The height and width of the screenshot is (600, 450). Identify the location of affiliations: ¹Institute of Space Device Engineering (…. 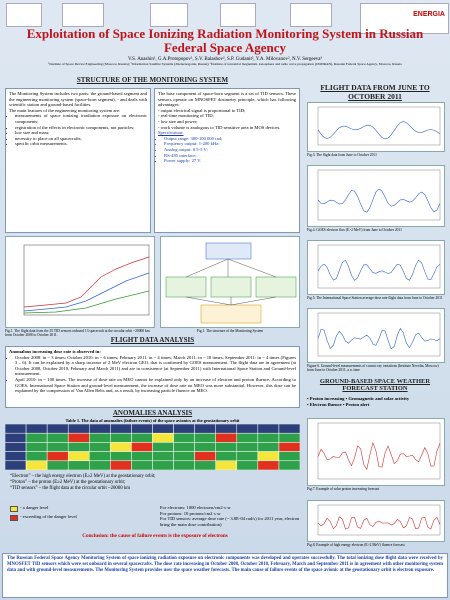
(225, 64).